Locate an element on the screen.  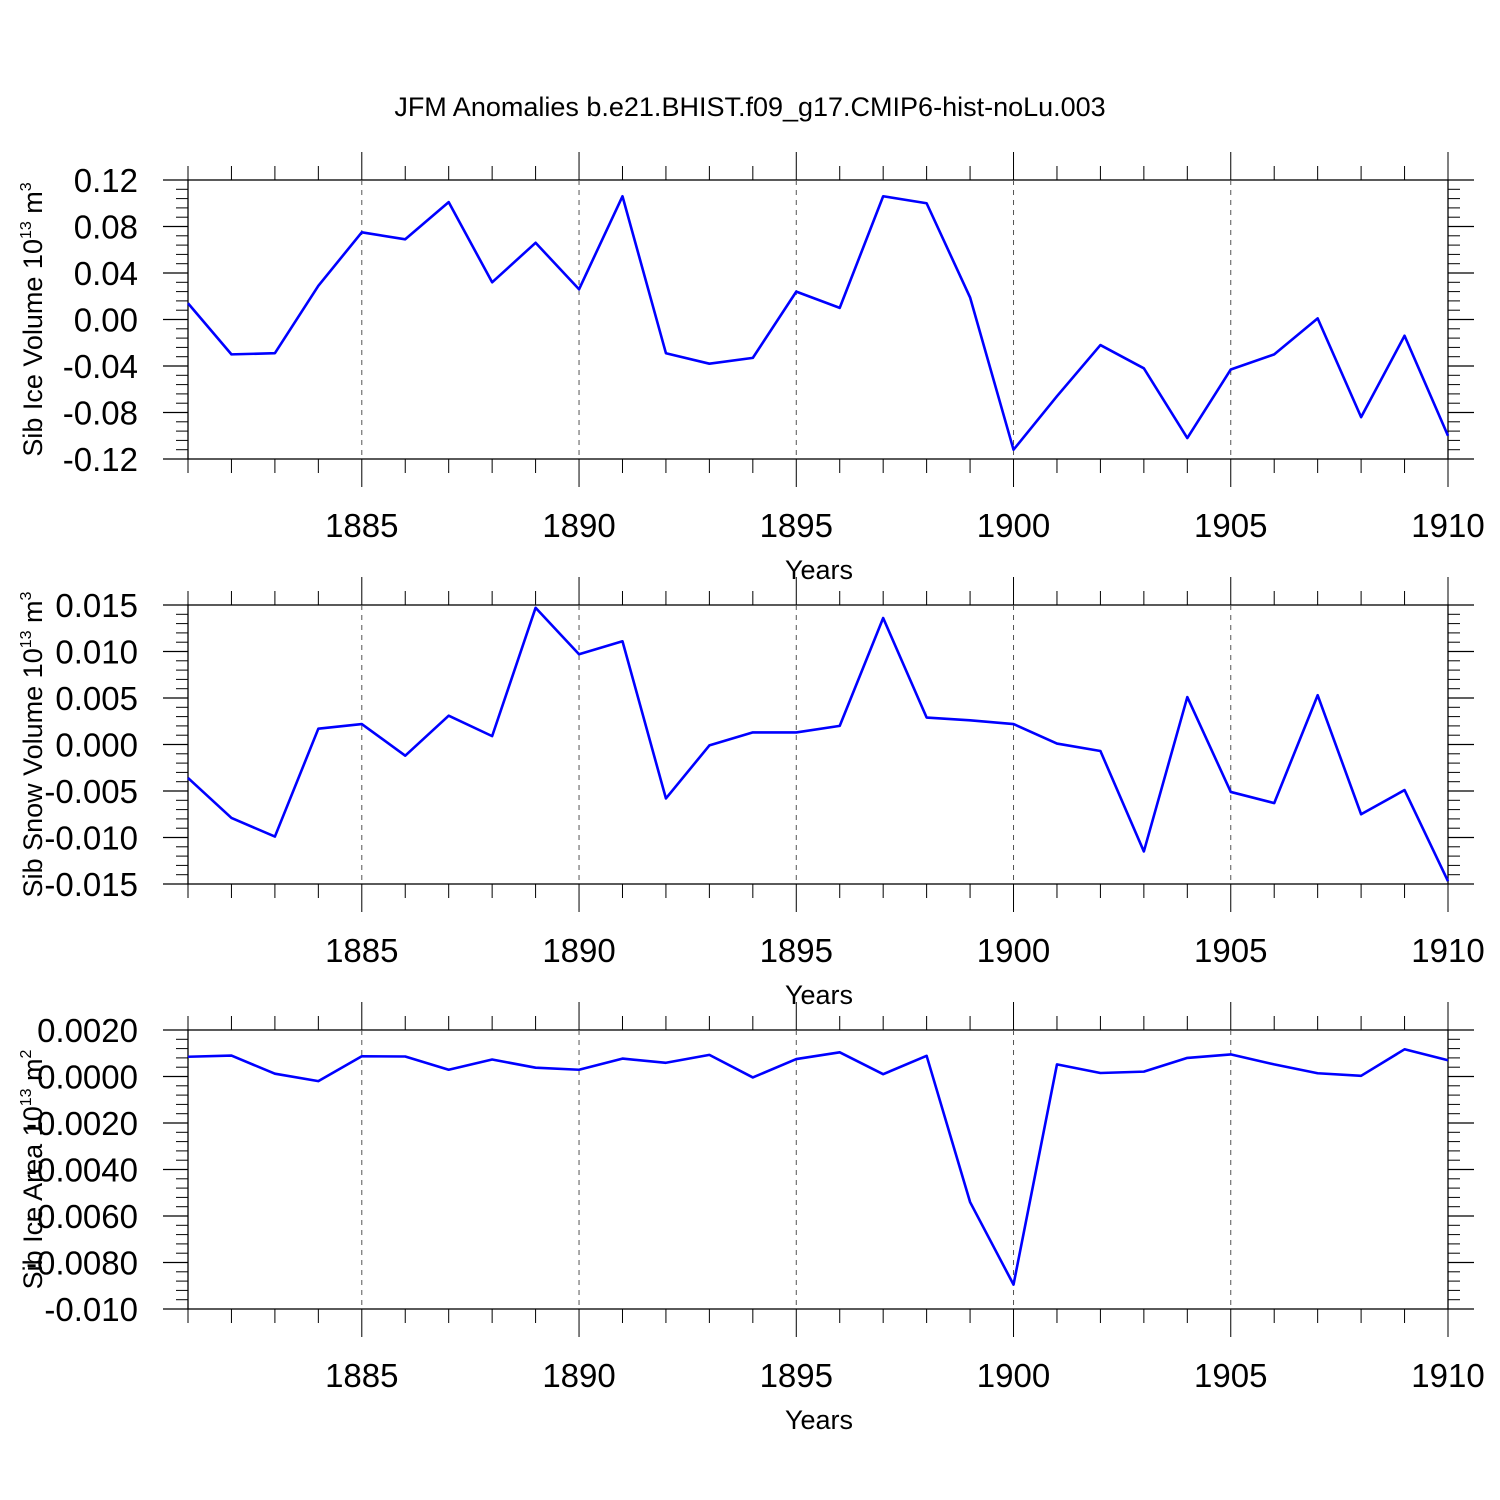
y-tick-label: 0.00 is located at coordinates (106, 320).